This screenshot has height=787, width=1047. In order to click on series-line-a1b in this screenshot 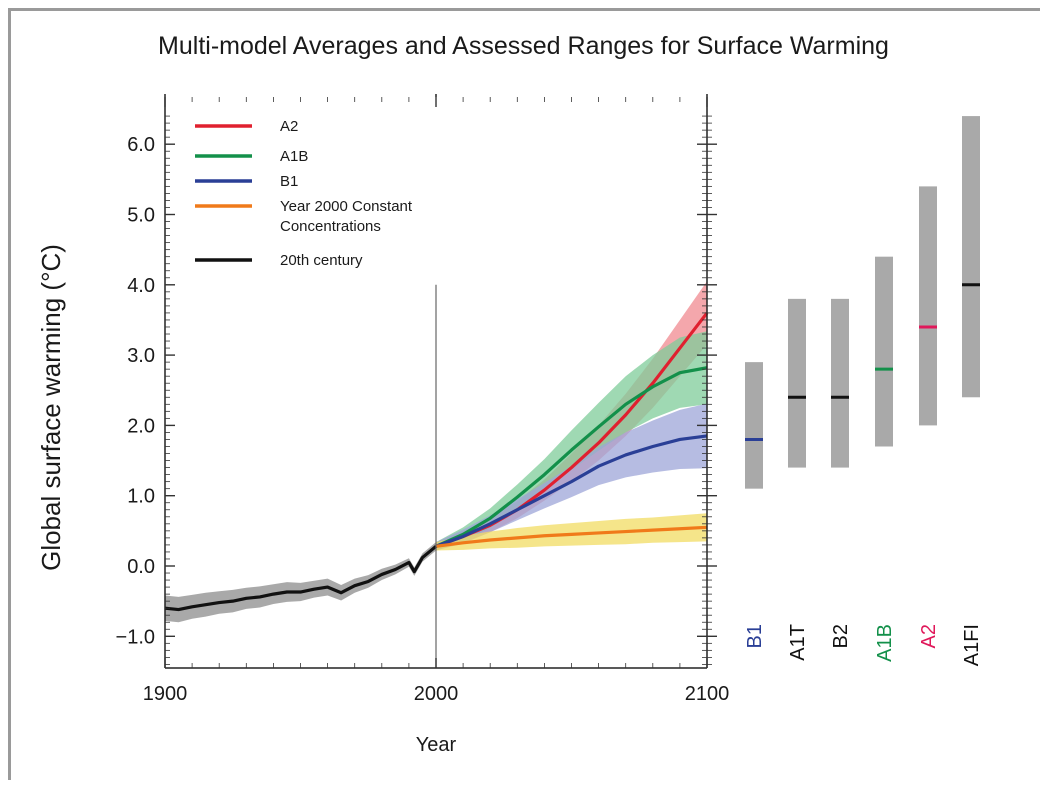, I will do `click(571, 457)`.